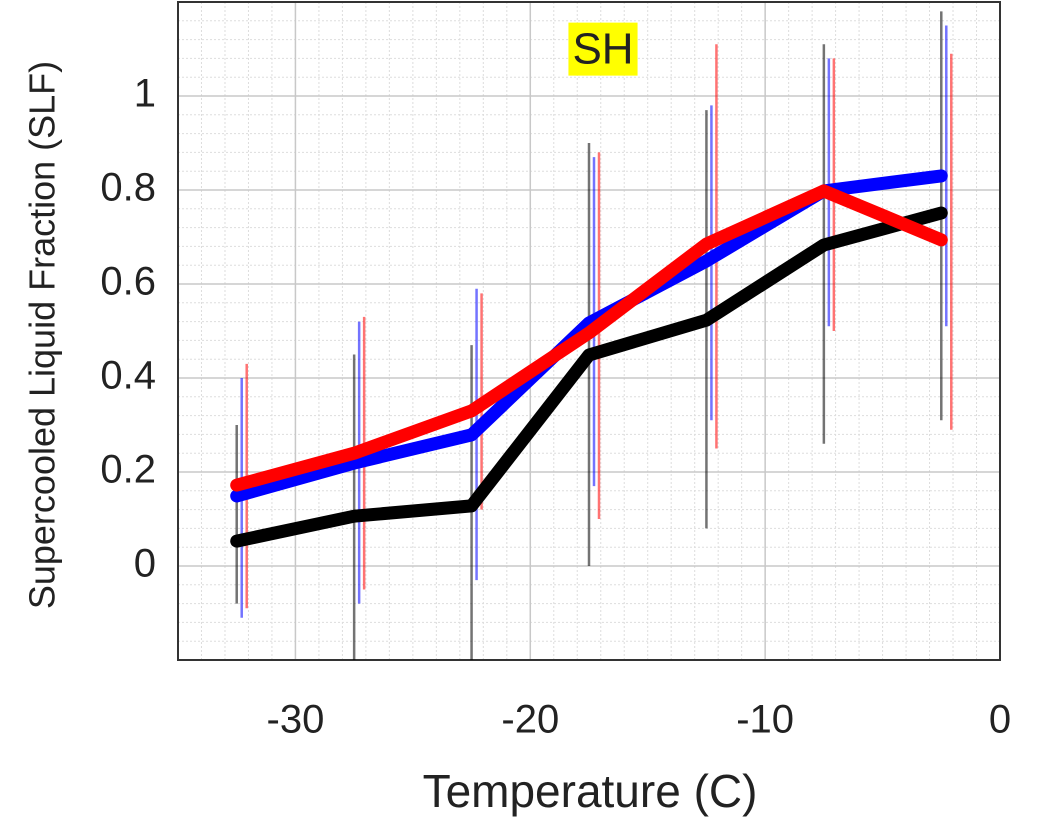  I want to click on y-tick-label: 0.6, so click(128, 282).